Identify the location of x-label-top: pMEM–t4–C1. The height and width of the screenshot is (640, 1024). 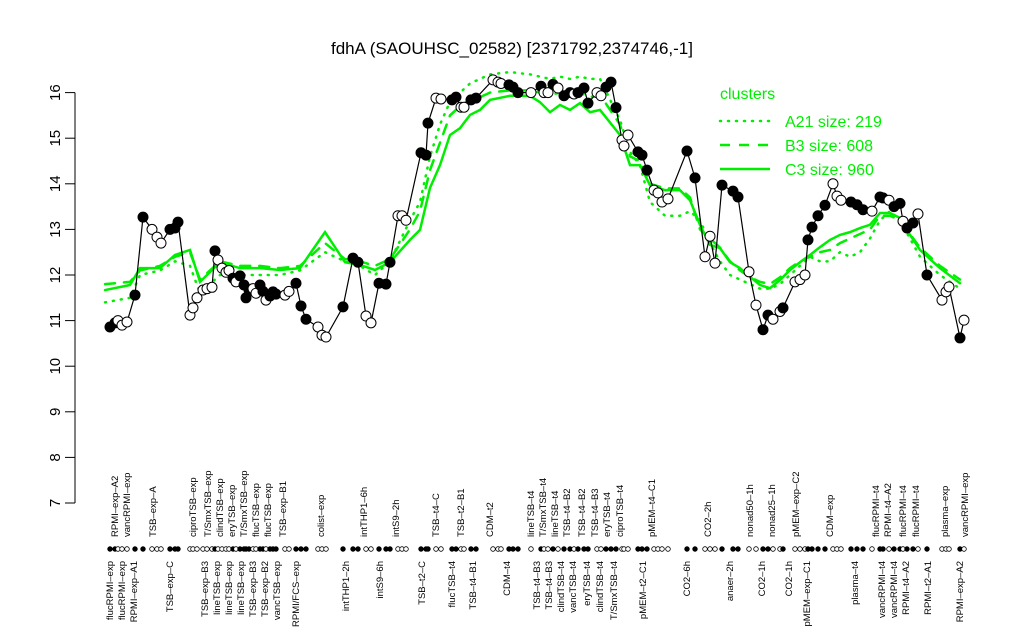
(652, 508).